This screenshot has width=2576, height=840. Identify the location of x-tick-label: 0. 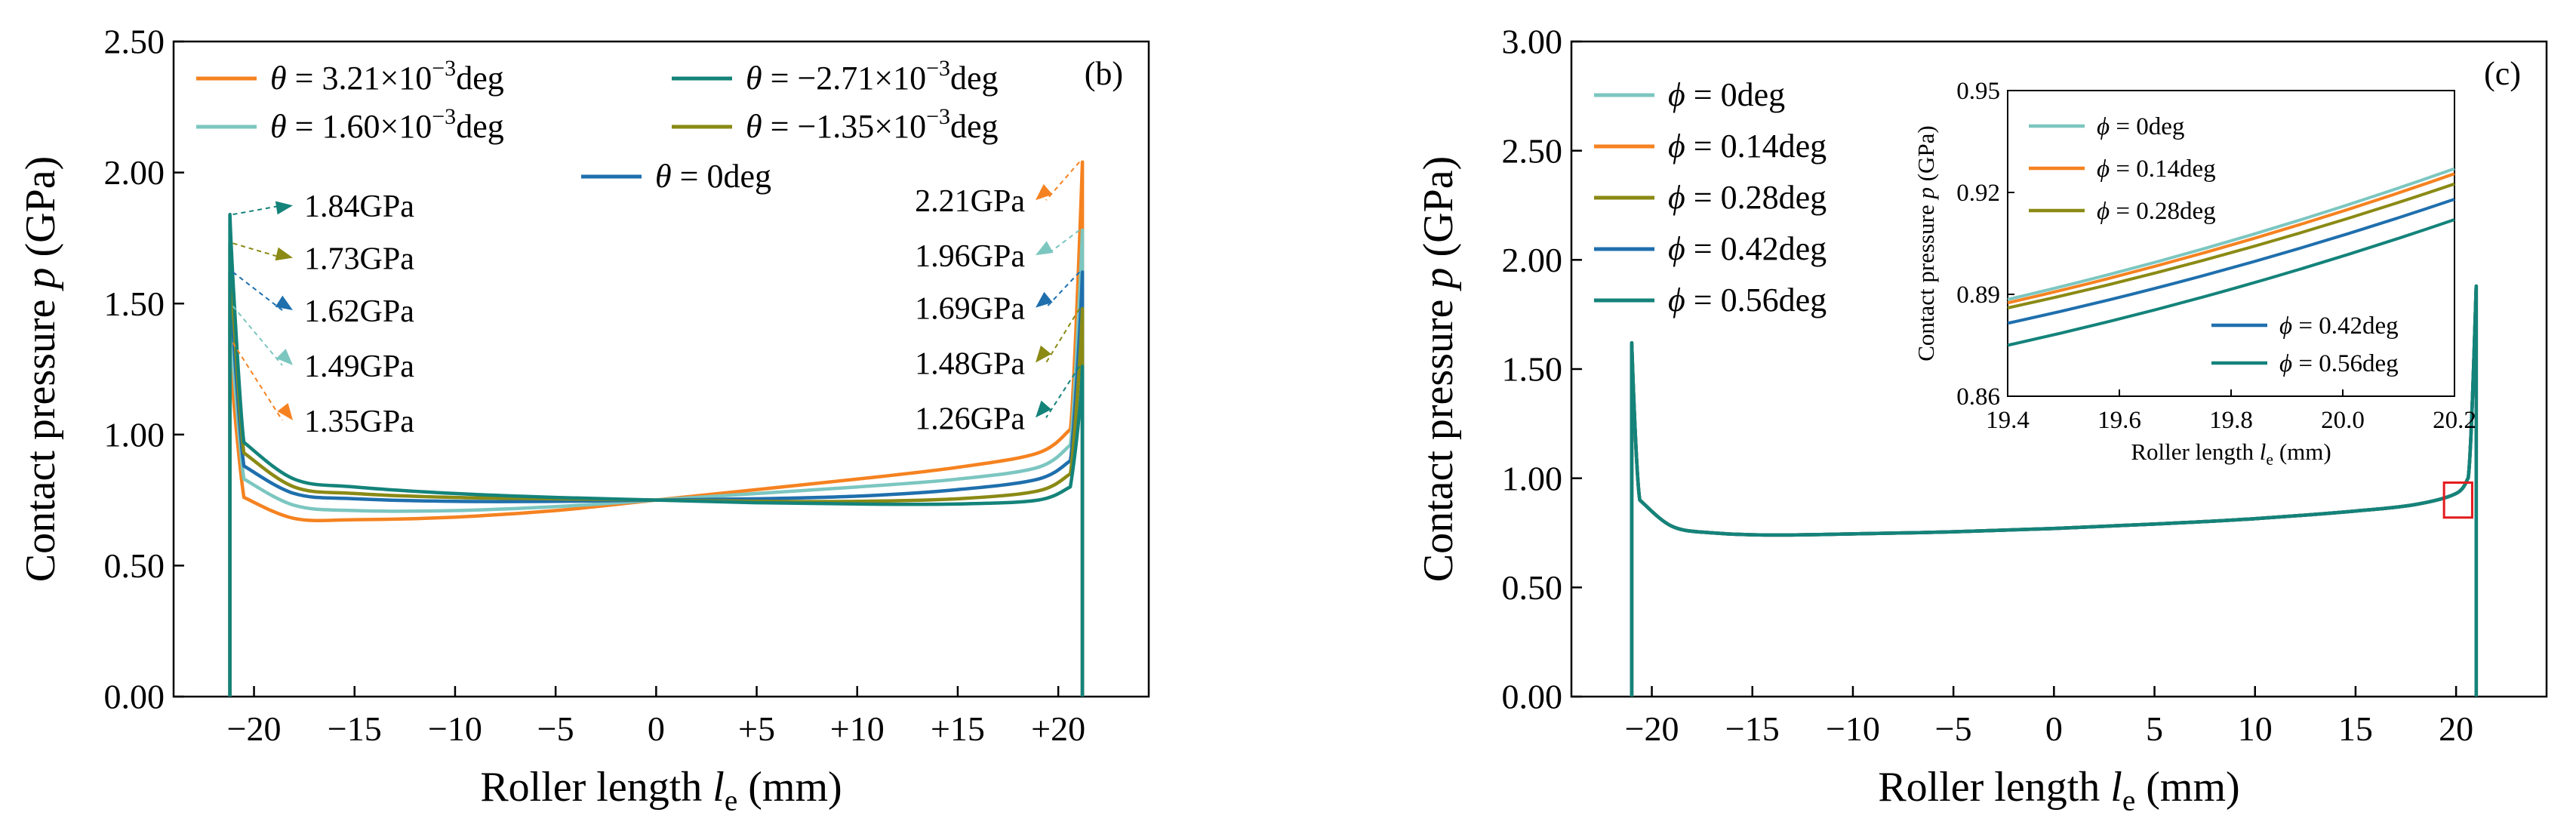
(656, 728).